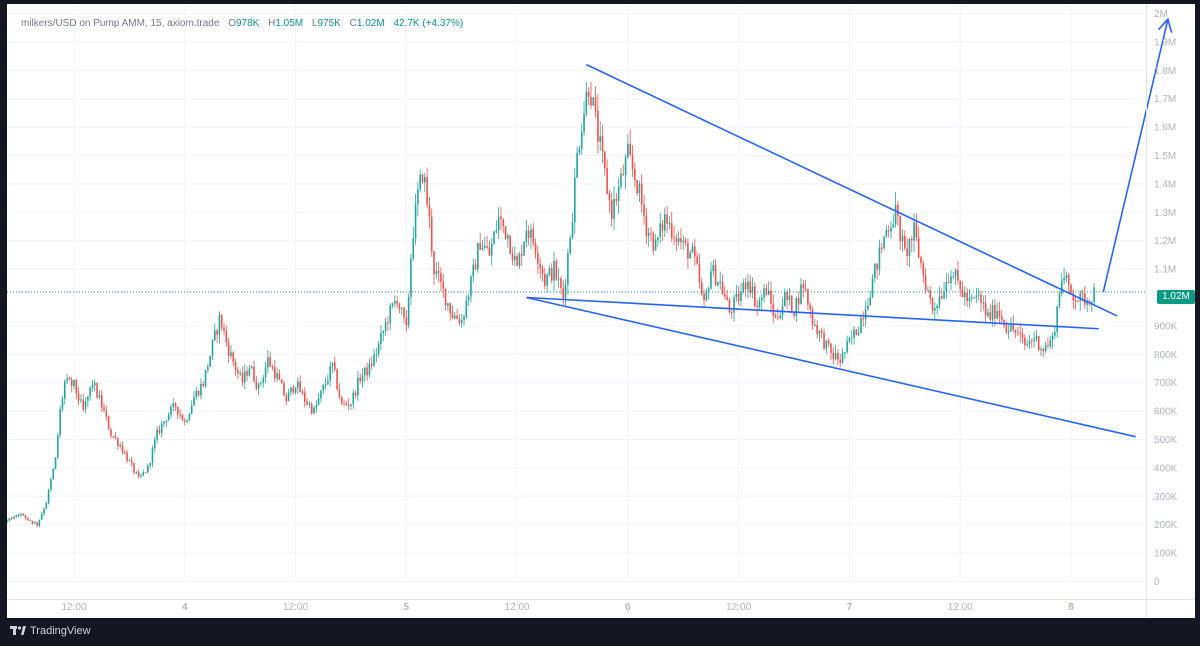 Image resolution: width=1200 pixels, height=646 pixels. What do you see at coordinates (628, 607) in the screenshot?
I see `x-tick-label: 6` at bounding box center [628, 607].